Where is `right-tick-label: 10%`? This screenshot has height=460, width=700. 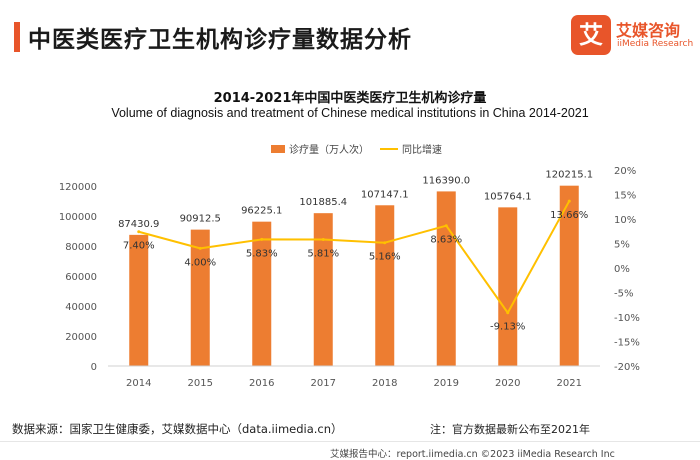 right-tick-label: 10% is located at coordinates (625, 220).